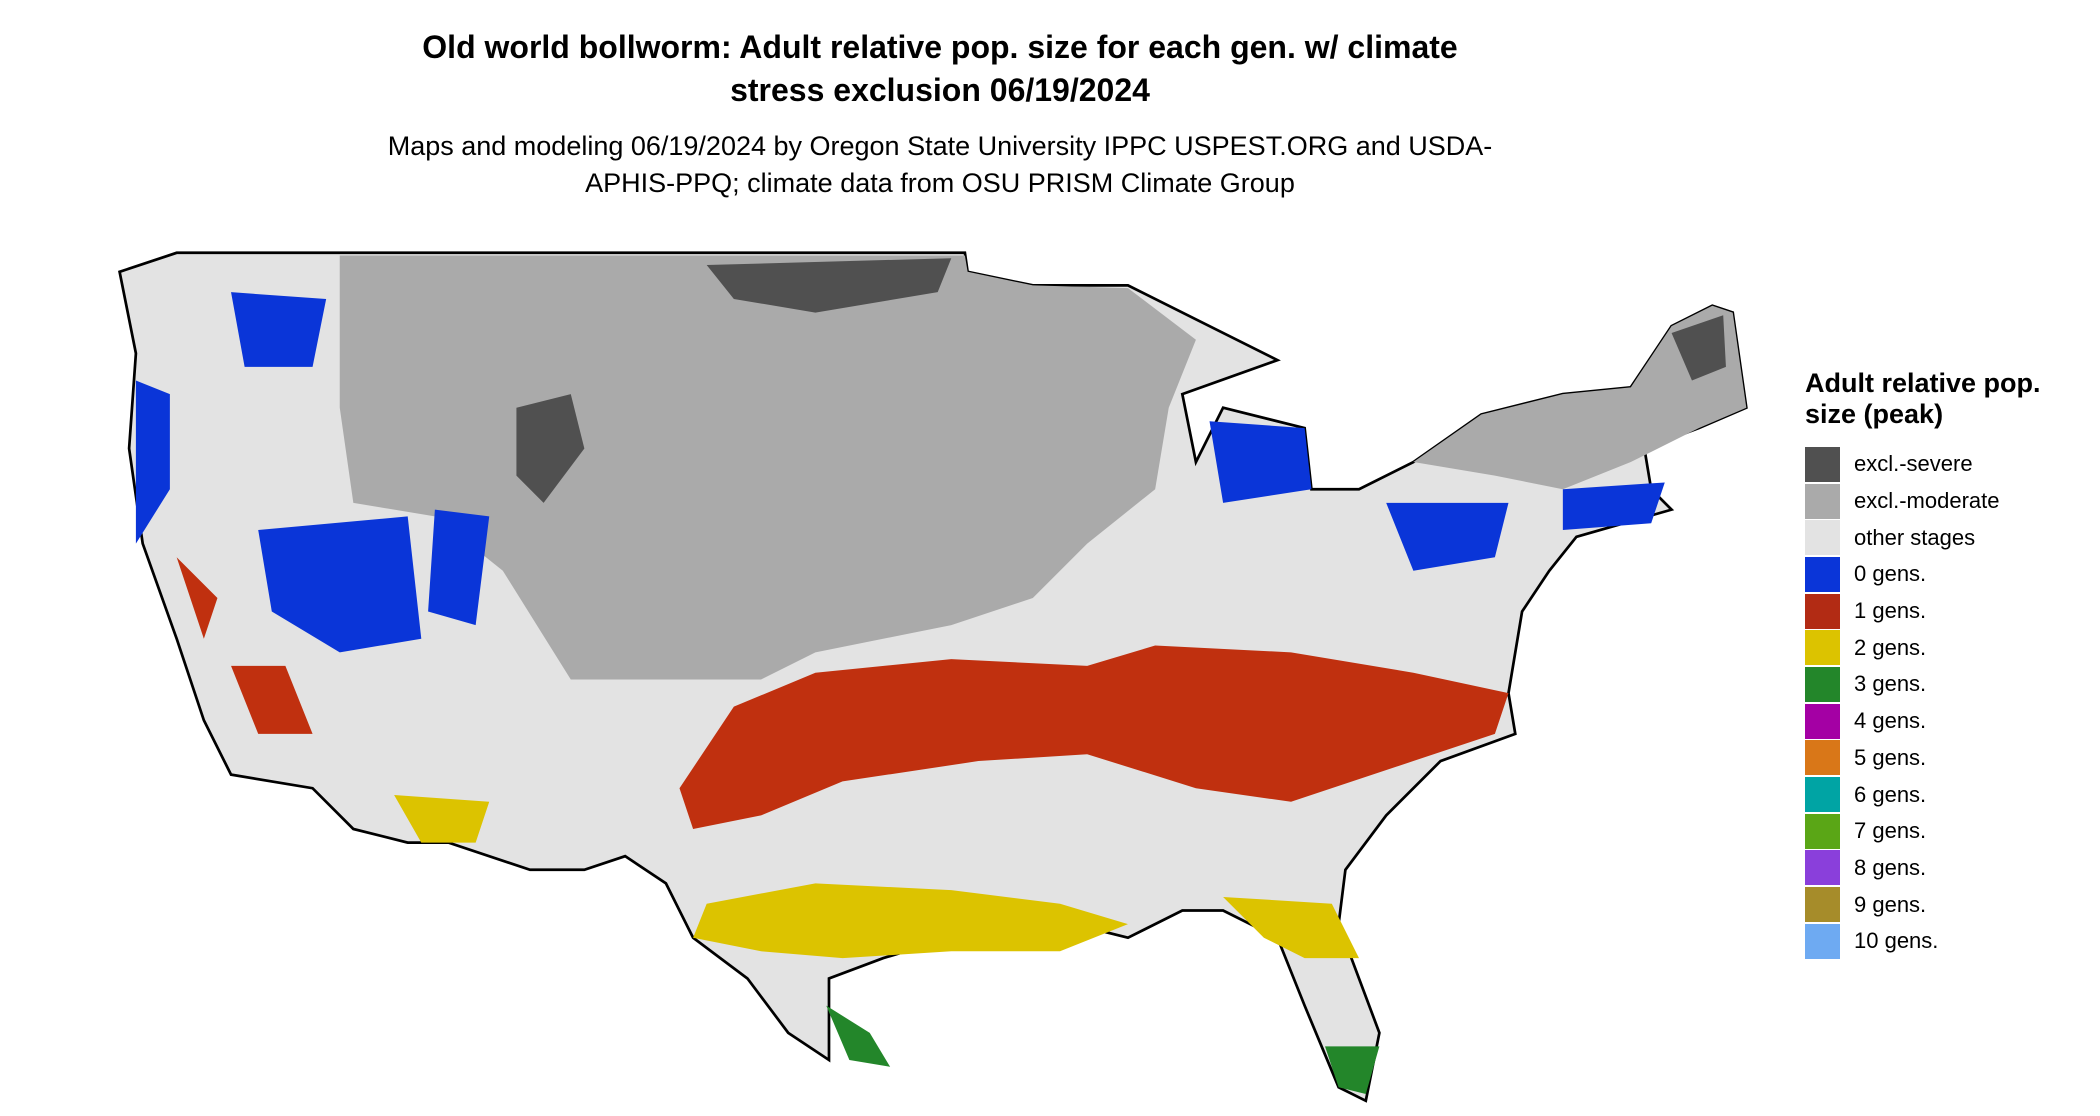 Image resolution: width=2100 pixels, height=1116 pixels. I want to click on legend-item: 5 gens., so click(1935, 758).